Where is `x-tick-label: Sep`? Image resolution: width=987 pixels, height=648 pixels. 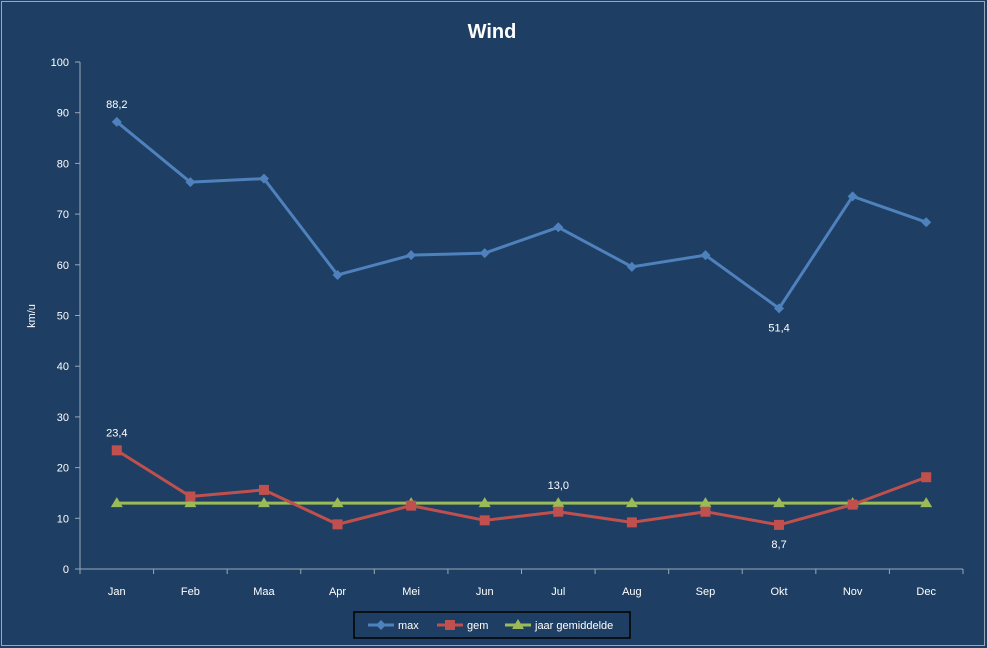 x-tick-label: Sep is located at coordinates (706, 592).